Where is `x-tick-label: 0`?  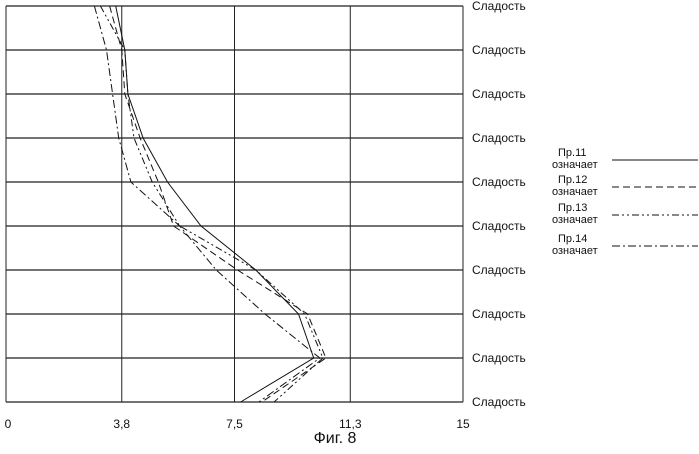 x-tick-label: 0 is located at coordinates (8, 424).